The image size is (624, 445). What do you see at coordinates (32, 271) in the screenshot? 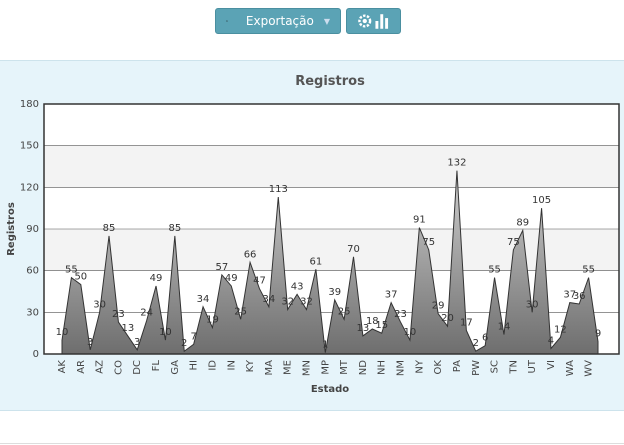
I see `y-tick-label: 60` at bounding box center [32, 271].